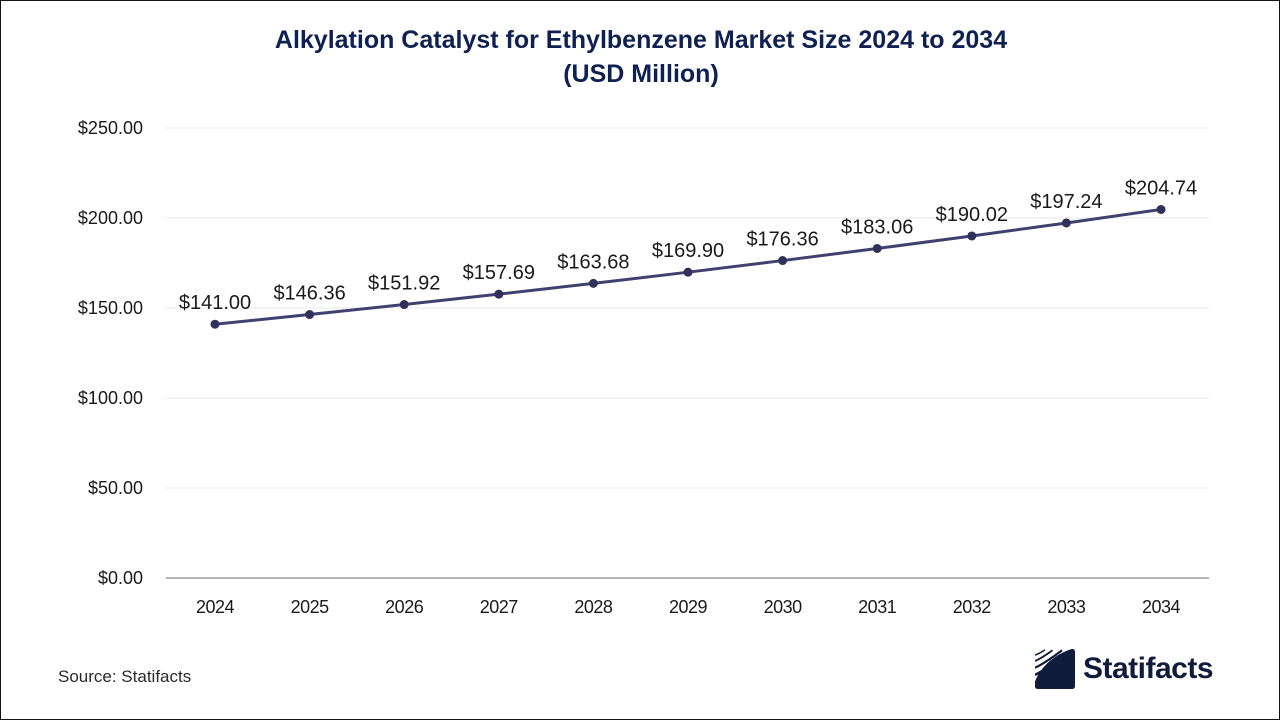 This screenshot has height=721, width=1280. What do you see at coordinates (972, 215) in the screenshot?
I see `data-point-label: $190.02` at bounding box center [972, 215].